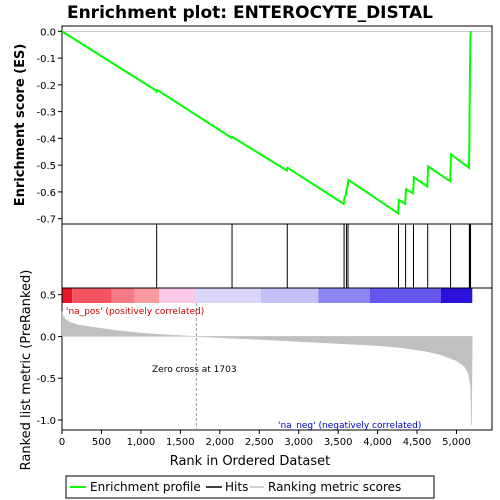 The width and height of the screenshot is (500, 500). I want to click on metric-y-tick-label: -0.5, so click(46, 379).